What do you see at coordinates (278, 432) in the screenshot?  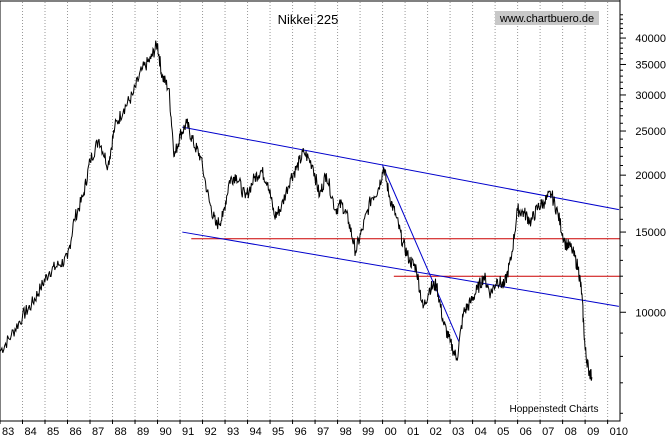 I see `x-tick-label-95: 95` at bounding box center [278, 432].